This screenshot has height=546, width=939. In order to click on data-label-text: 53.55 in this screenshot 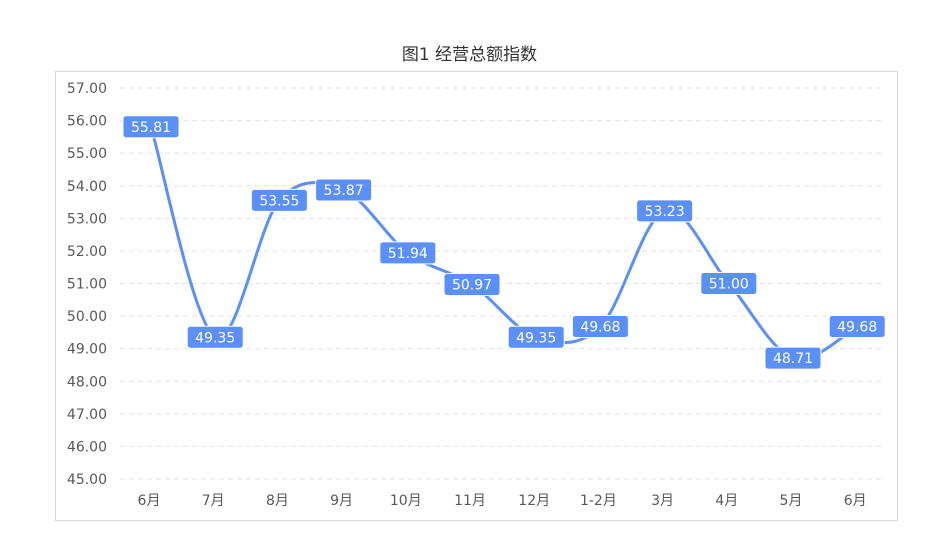, I will do `click(279, 201)`.